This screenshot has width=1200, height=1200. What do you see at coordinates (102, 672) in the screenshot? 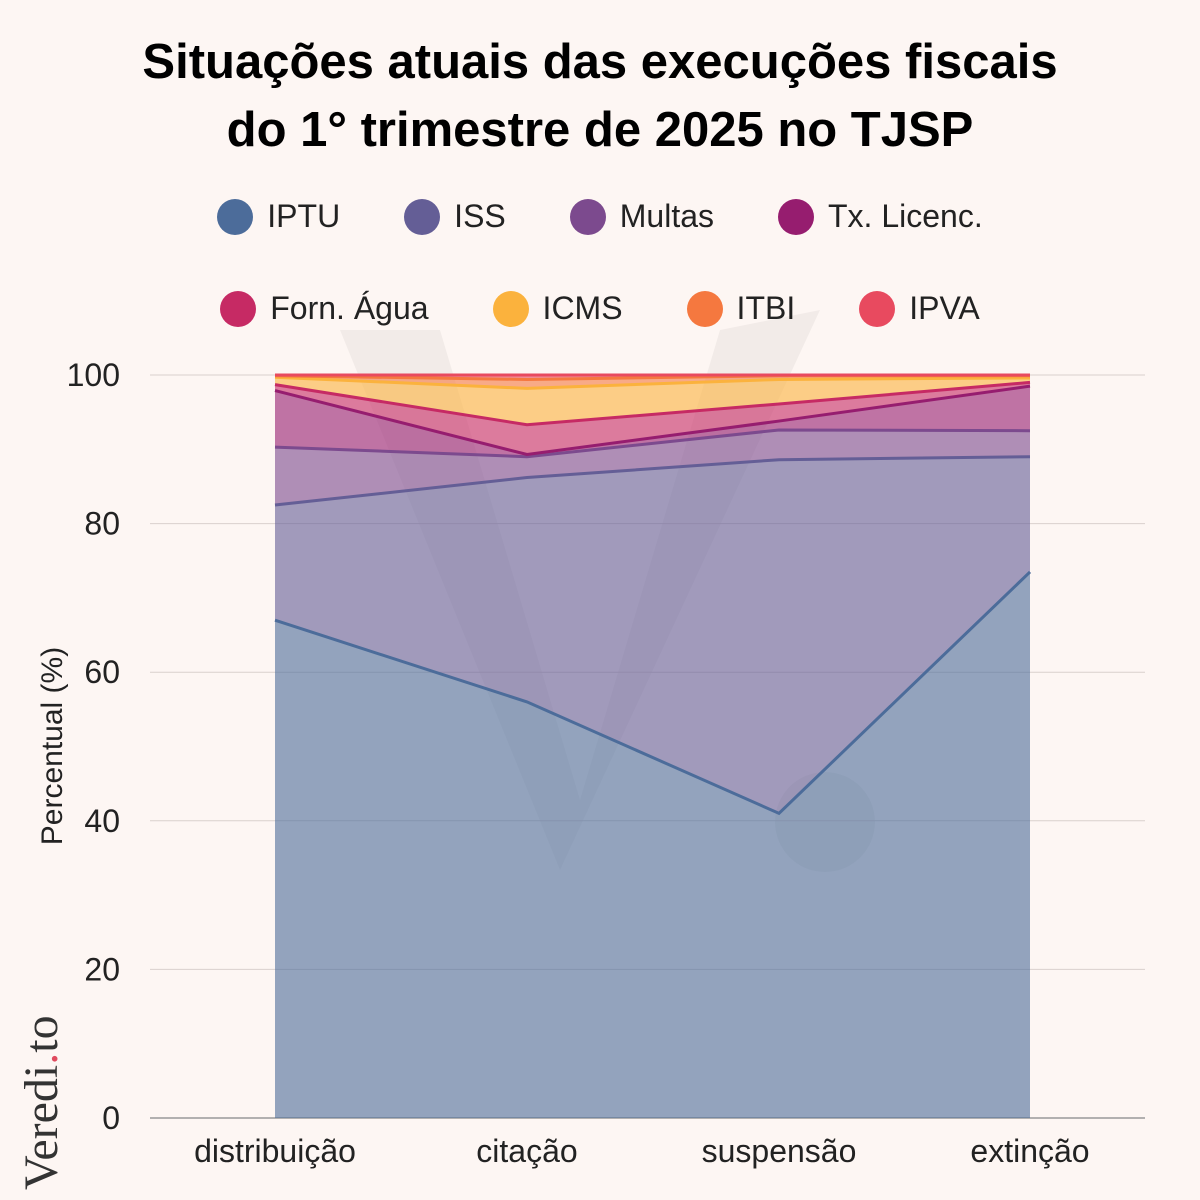
I see `y-tick-label: 60` at bounding box center [102, 672].